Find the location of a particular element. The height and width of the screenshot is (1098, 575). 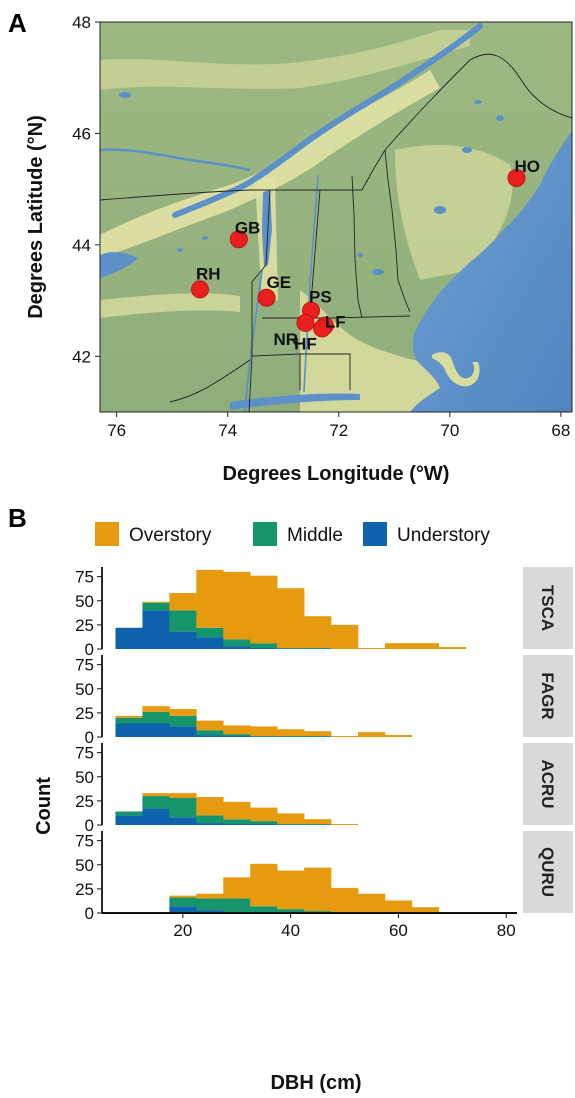

hist-y-axis-title: Count is located at coordinates (44, 806).